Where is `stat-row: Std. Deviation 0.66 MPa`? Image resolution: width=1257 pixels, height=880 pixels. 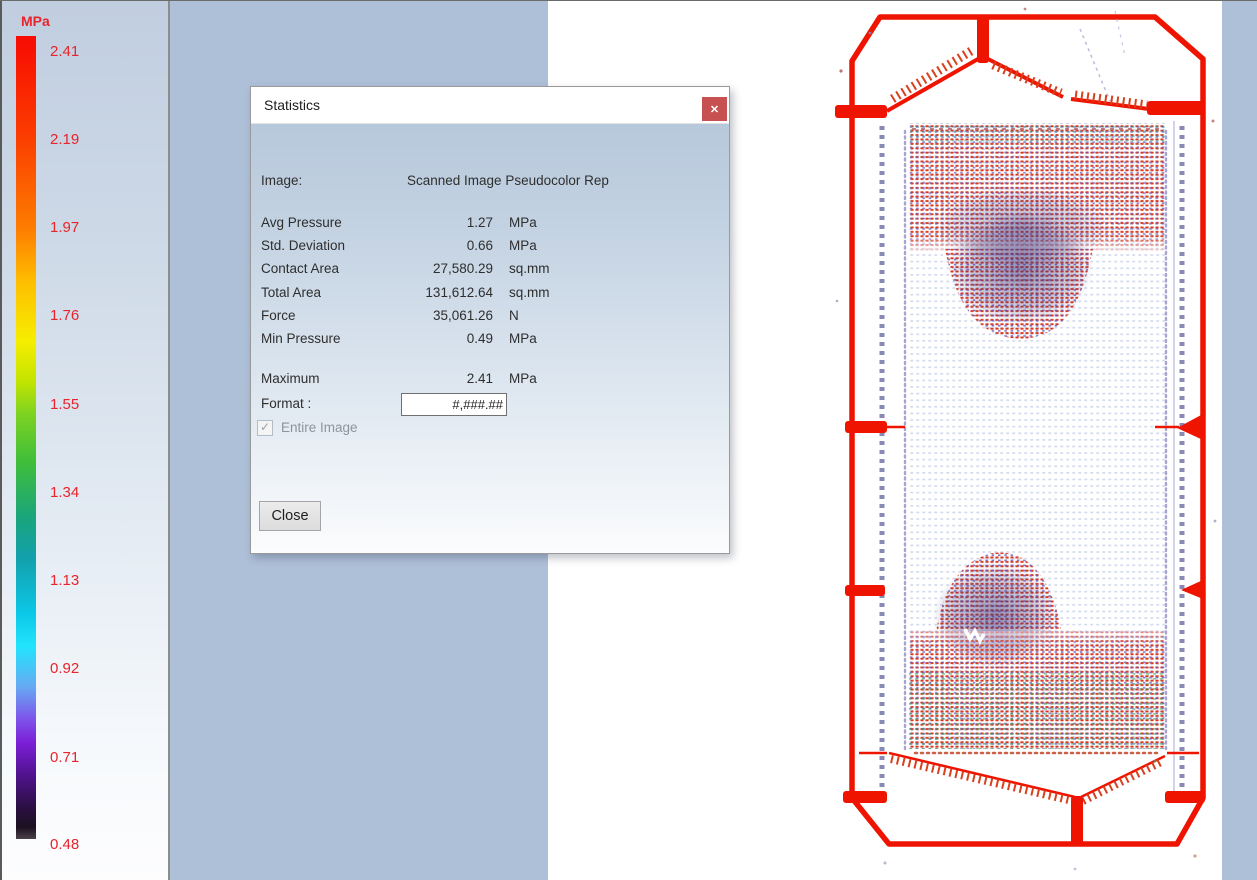
stat-row: Std. Deviation 0.66 MPa is located at coordinates (490, 248).